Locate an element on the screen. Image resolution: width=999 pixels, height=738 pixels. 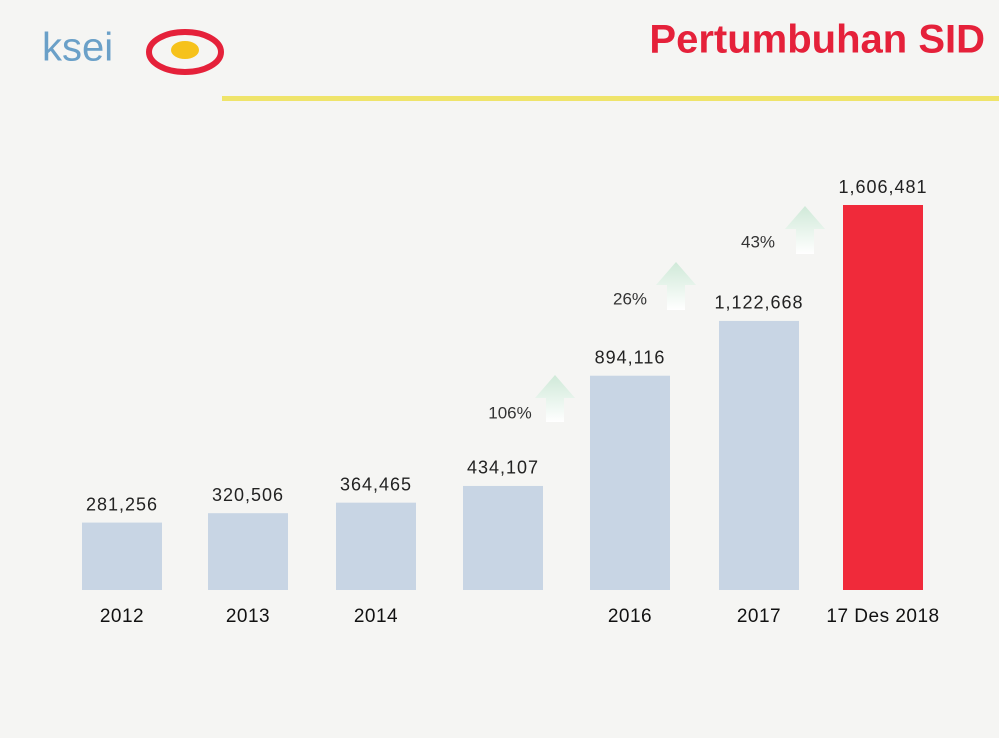
growth-arrows is located at coordinates (680, 314).